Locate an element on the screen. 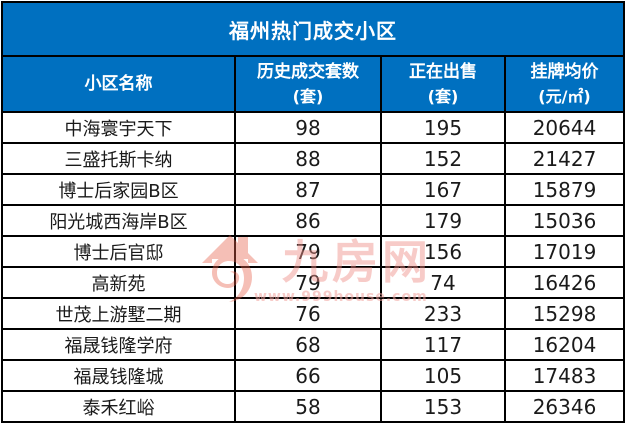  avg-price: 17019 is located at coordinates (564, 251).